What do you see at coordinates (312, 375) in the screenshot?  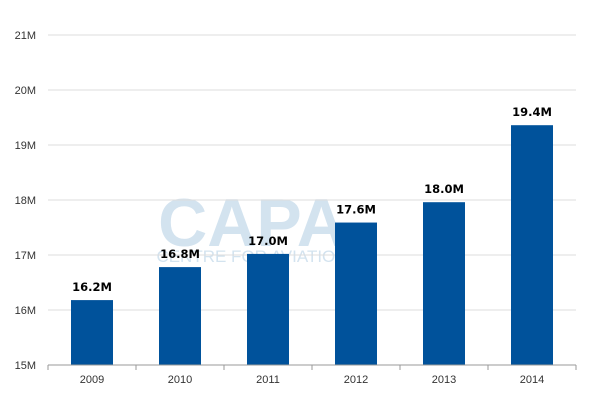 I see `x-axis: 2009 2010 2011 2012 2013 2014` at bounding box center [312, 375].